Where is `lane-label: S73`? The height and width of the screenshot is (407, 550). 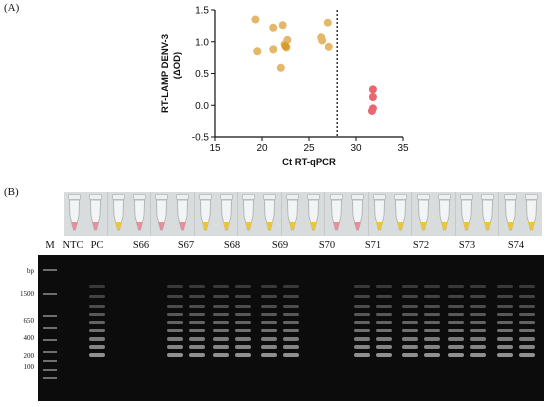
lane-label: S73 is located at coordinates (467, 245).